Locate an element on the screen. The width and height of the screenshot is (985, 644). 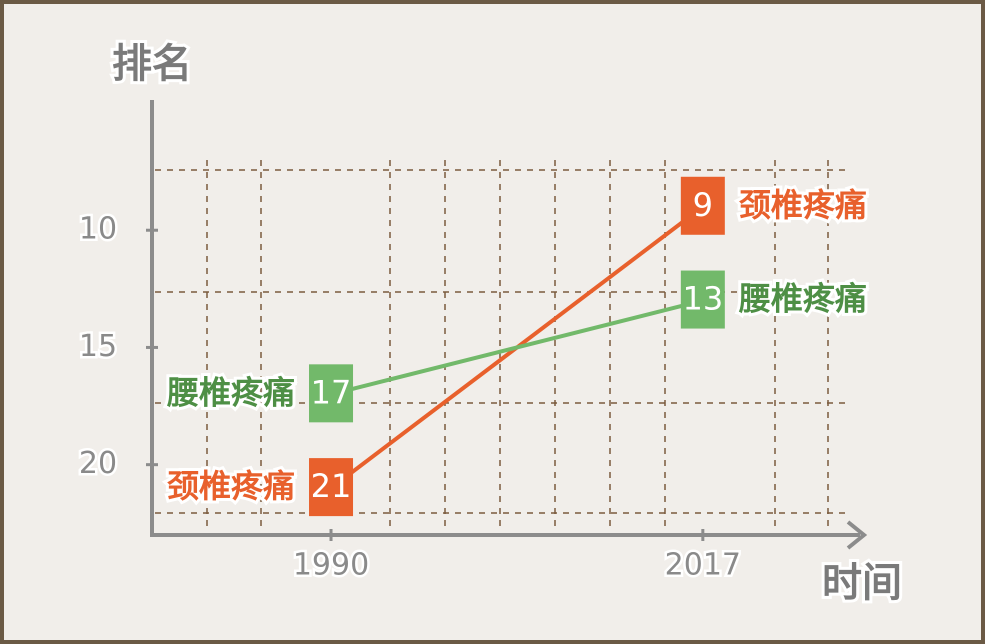
y-tick-label: 10 is located at coordinates (98, 229).